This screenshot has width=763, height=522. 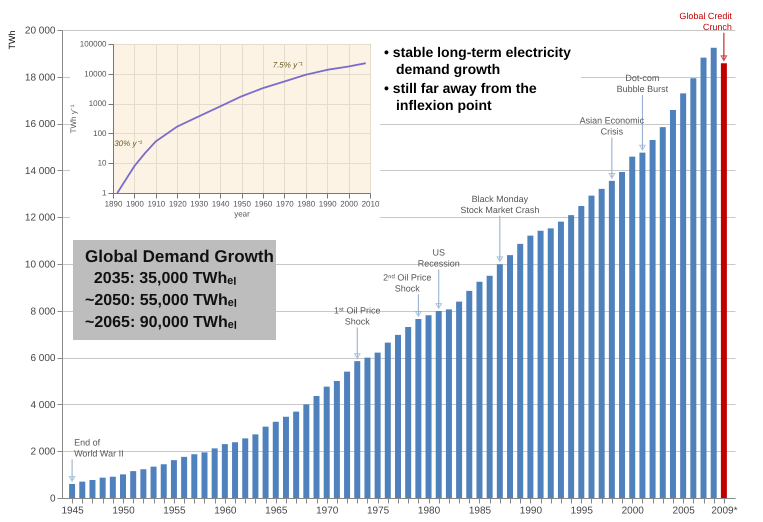 What do you see at coordinates (407, 283) in the screenshot?
I see `annotation: 2ⁿᵈ Oil Price Shock` at bounding box center [407, 283].